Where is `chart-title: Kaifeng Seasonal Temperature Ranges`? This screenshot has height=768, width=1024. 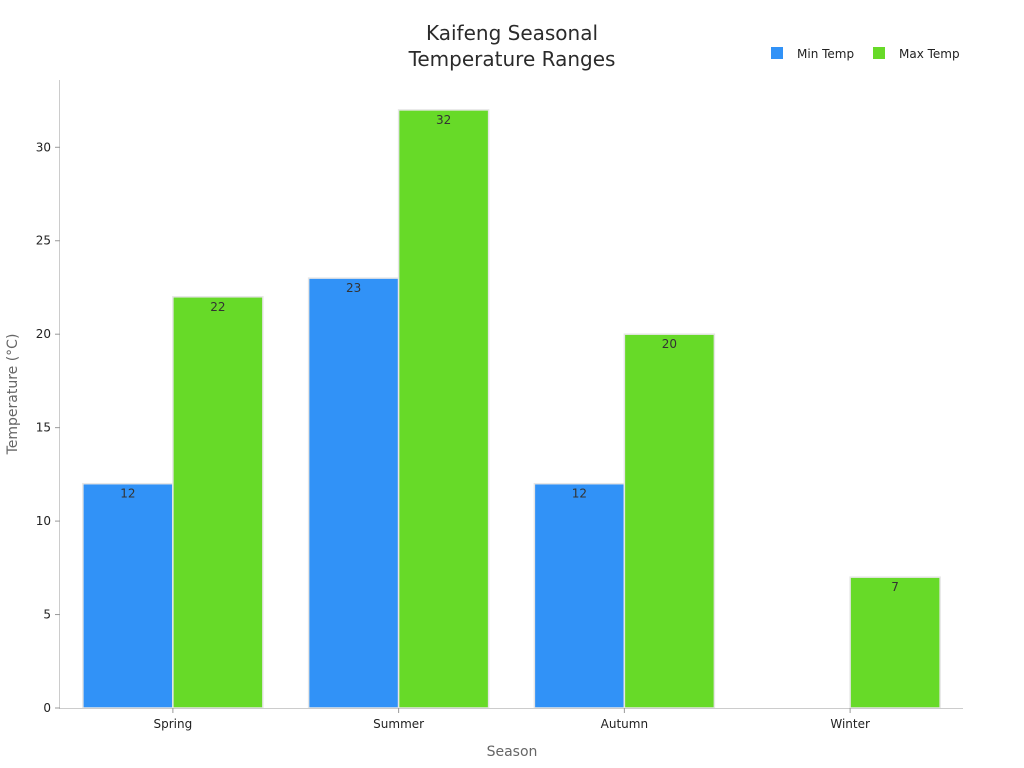 chart-title: Kaifeng Seasonal Temperature Ranges is located at coordinates (512, 46).